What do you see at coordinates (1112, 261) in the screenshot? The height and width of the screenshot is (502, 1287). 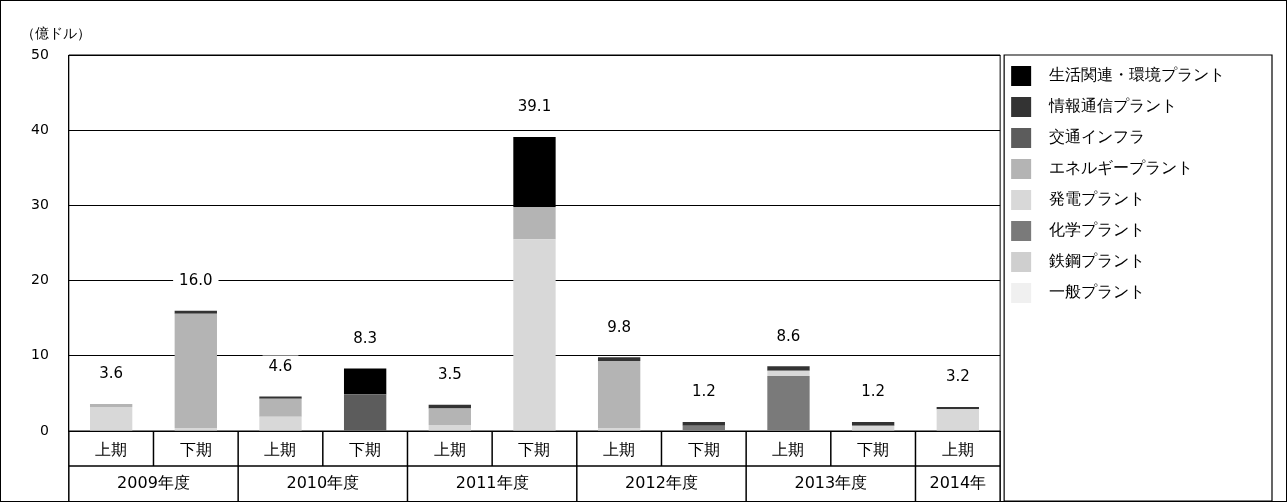 I see `legend-label: 鉄鋼プラント` at bounding box center [1112, 261].